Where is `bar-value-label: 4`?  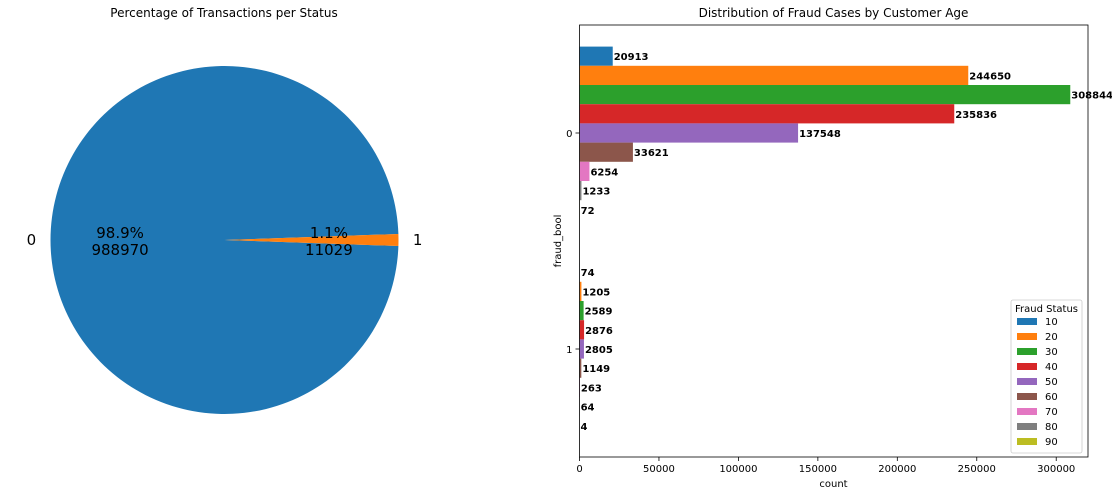 bar-value-label: 4 is located at coordinates (584, 427).